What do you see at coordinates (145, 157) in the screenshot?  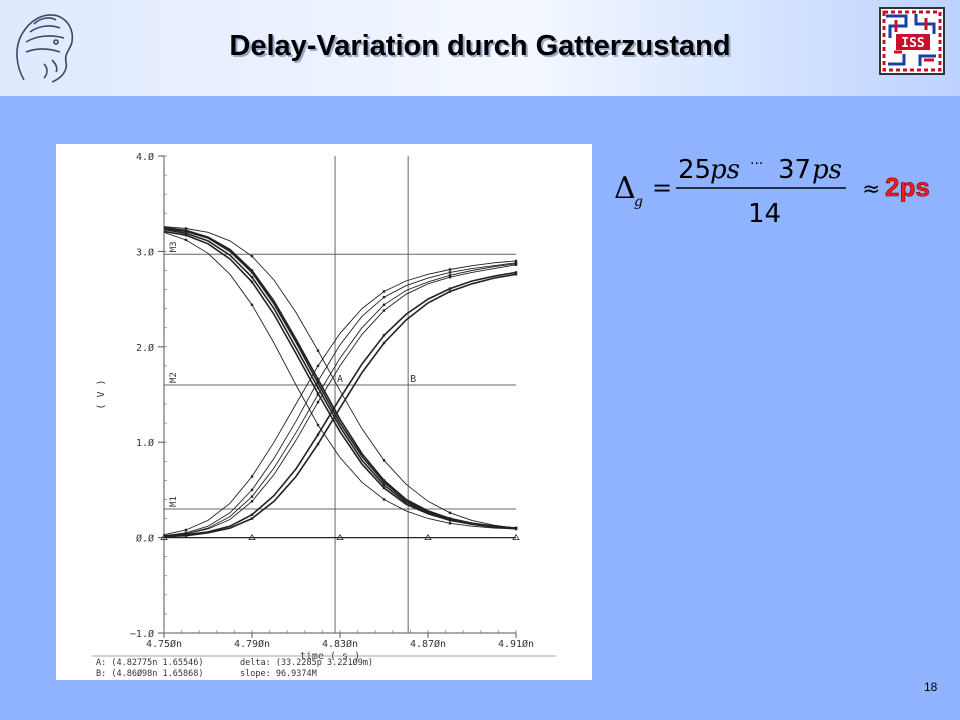 I see `y-tick-label: 4.Ø` at bounding box center [145, 157].